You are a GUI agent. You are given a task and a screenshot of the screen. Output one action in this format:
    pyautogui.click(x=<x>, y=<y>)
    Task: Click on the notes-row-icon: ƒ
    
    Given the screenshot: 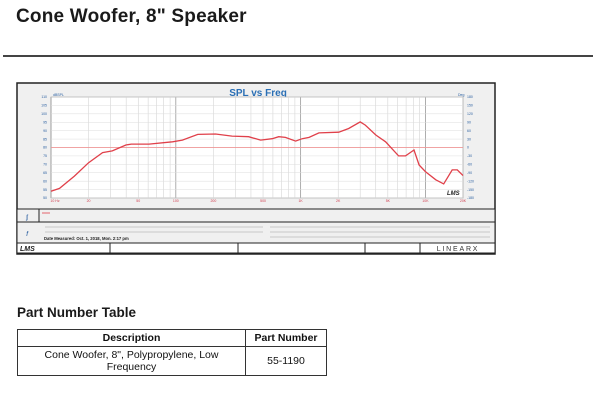 What is the action you would take?
    pyautogui.click(x=27, y=234)
    